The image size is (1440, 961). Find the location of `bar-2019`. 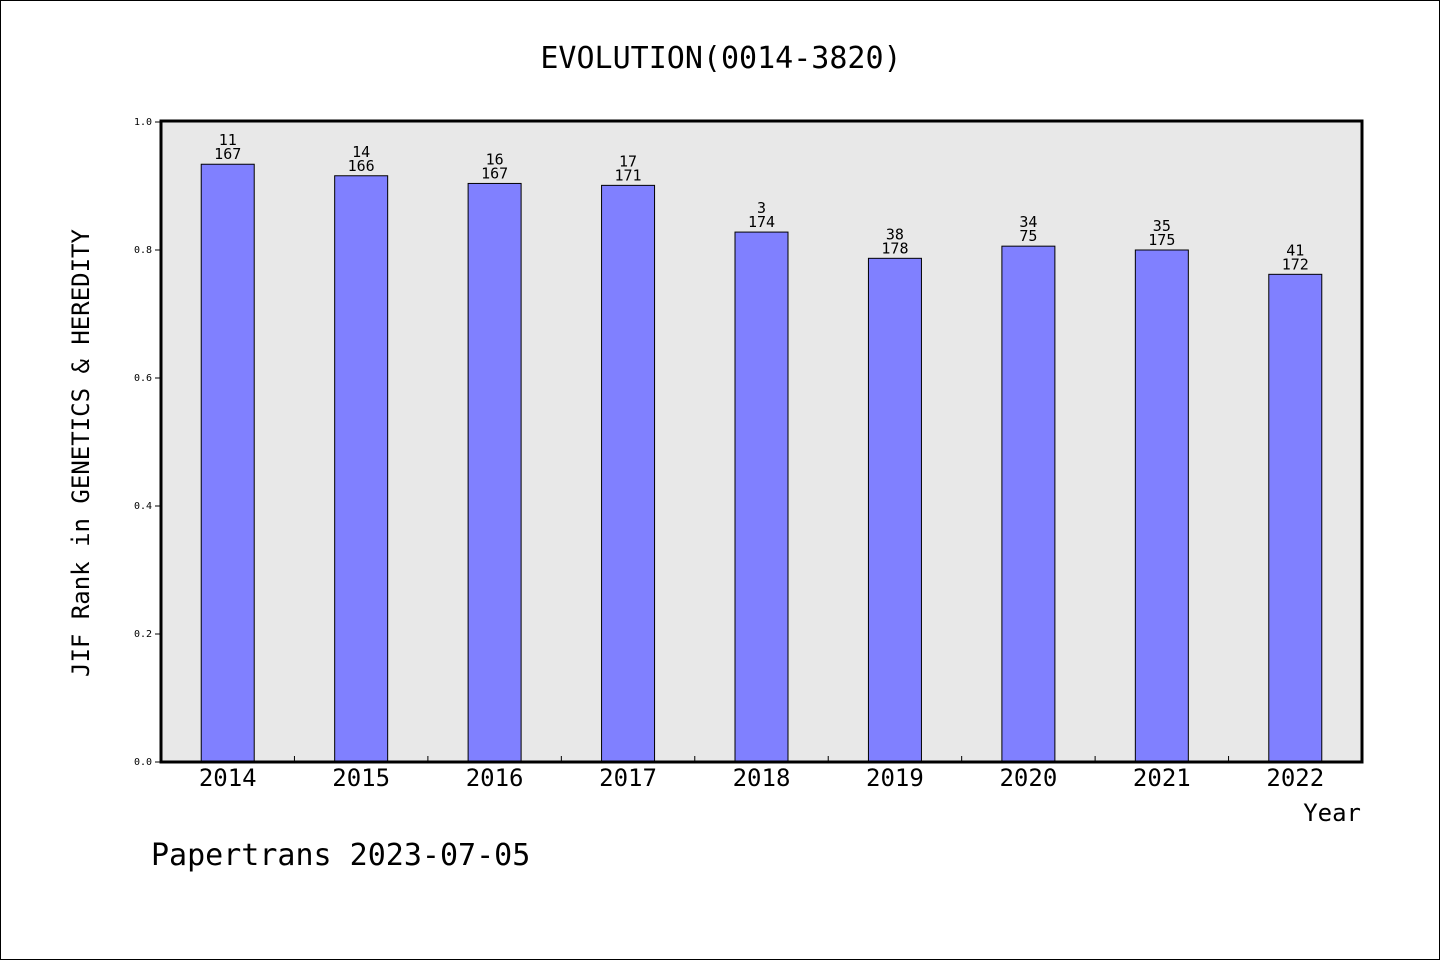

bar-2019 is located at coordinates (894, 510).